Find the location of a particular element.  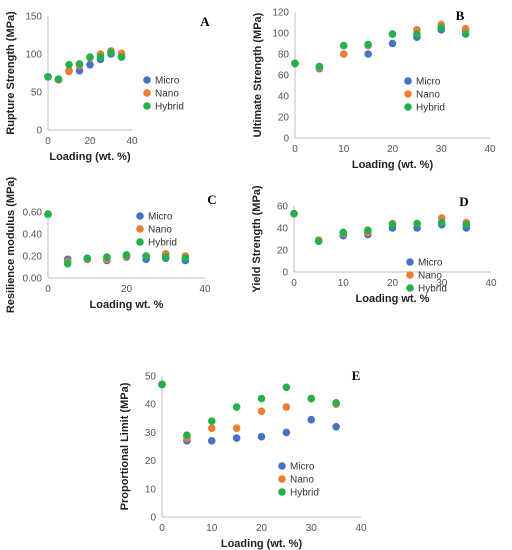

y-tick-label: 30 is located at coordinates (151, 433).